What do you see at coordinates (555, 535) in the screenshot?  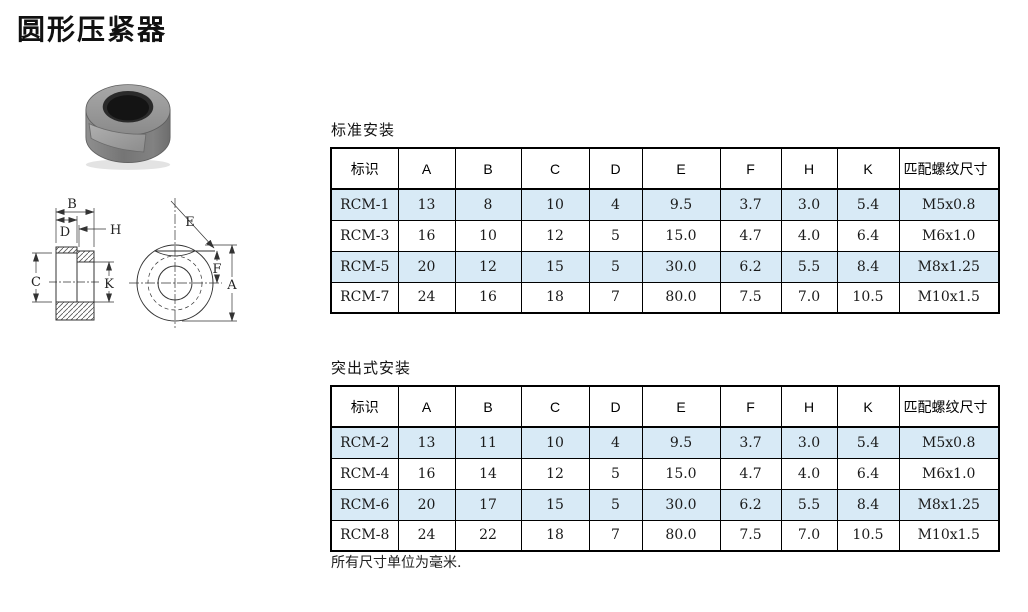 I see `table-cell: 18` at bounding box center [555, 535].